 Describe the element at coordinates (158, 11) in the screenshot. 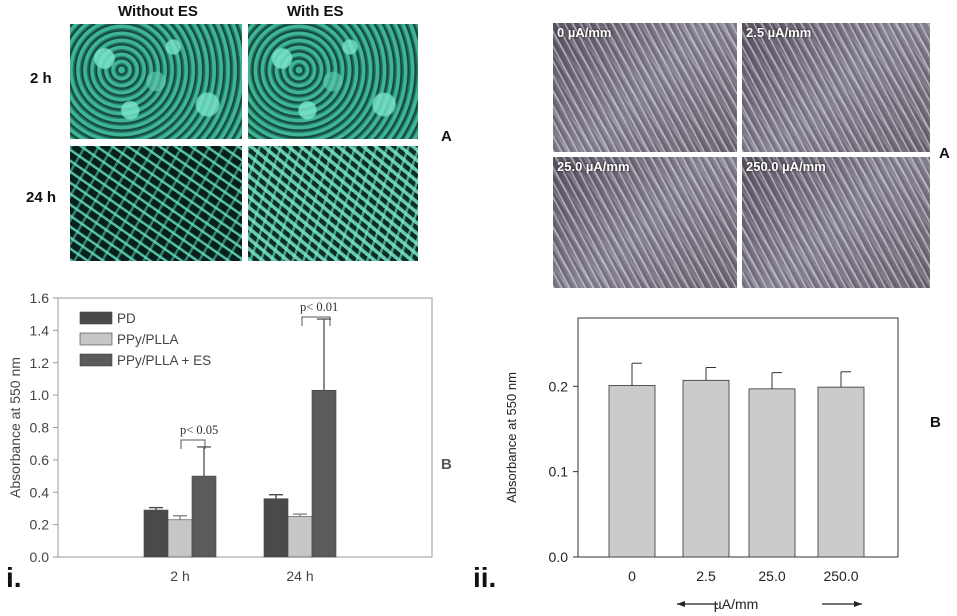

I see `col-label-without-es: Without ES` at that location.